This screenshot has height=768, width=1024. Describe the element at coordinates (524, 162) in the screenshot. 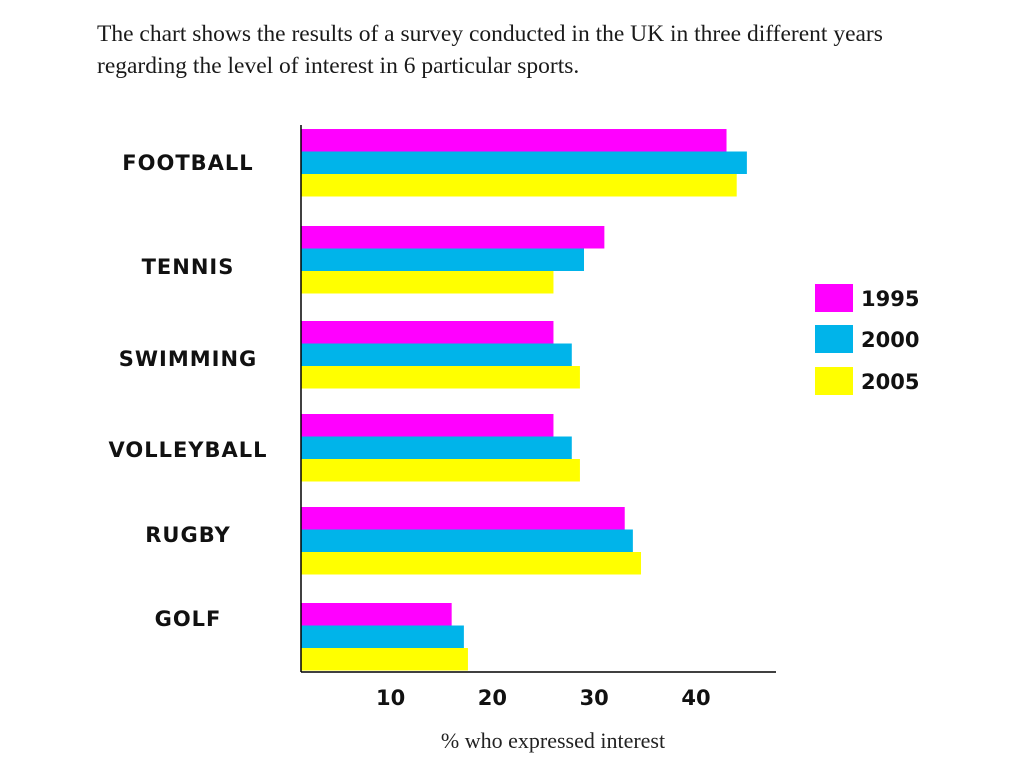

I see `bar-football-2000` at that location.